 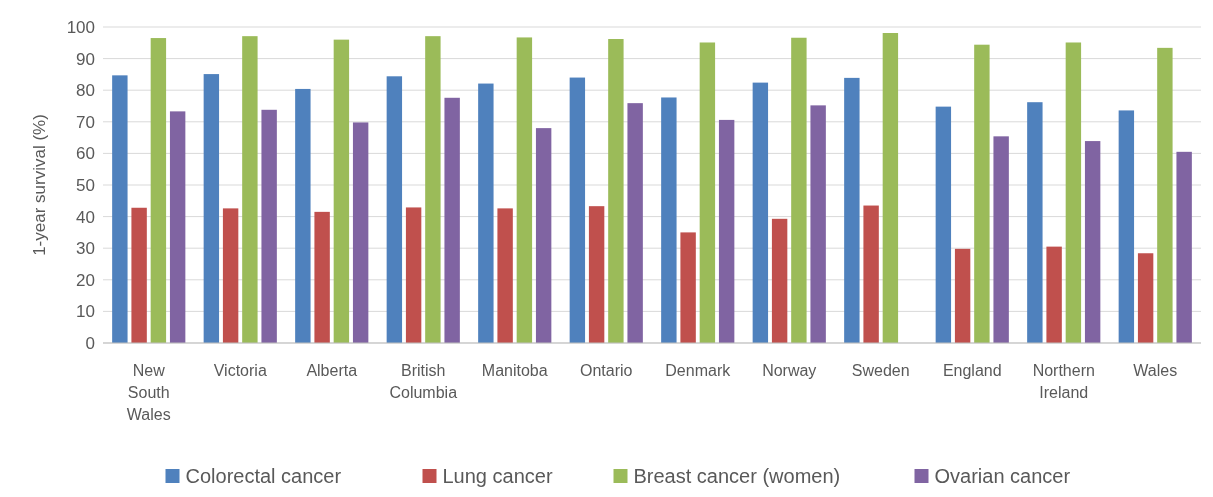 What do you see at coordinates (85, 122) in the screenshot?
I see `y-tick-label: 70` at bounding box center [85, 122].